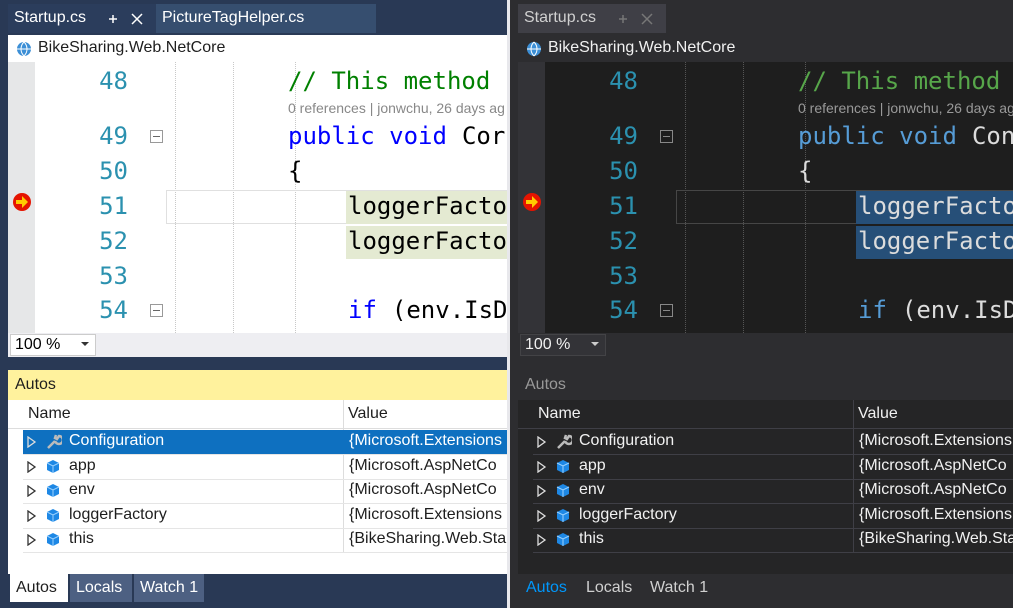 Image resolution: width=1013 pixels, height=608 pixels. Describe the element at coordinates (449, 310) in the screenshot. I see `code-token: (env.IsD` at that location.